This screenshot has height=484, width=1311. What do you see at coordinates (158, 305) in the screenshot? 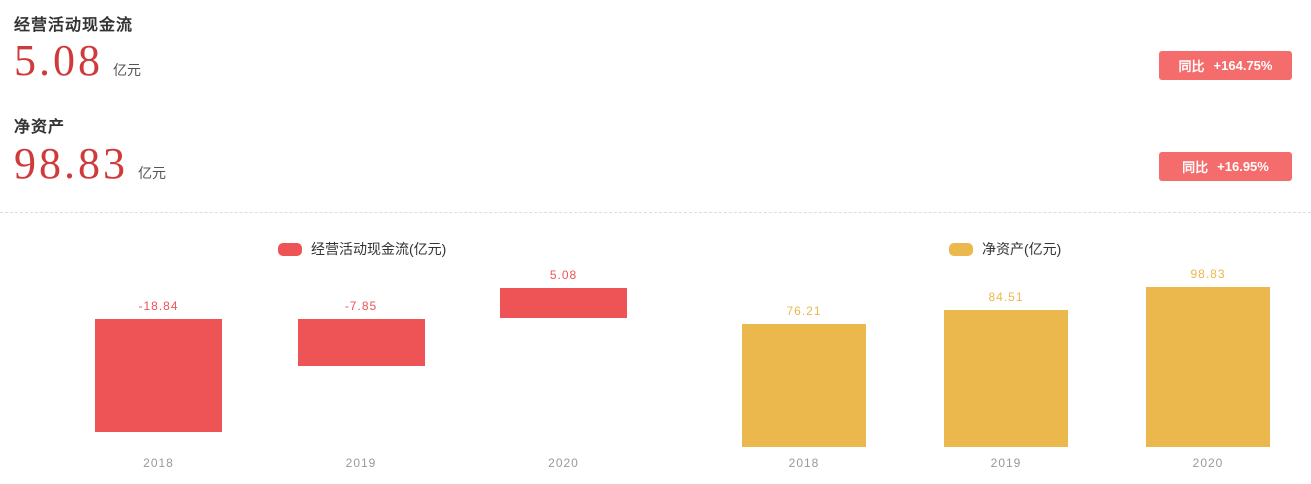
I see `bar-value-label: -18.84` at bounding box center [158, 305].